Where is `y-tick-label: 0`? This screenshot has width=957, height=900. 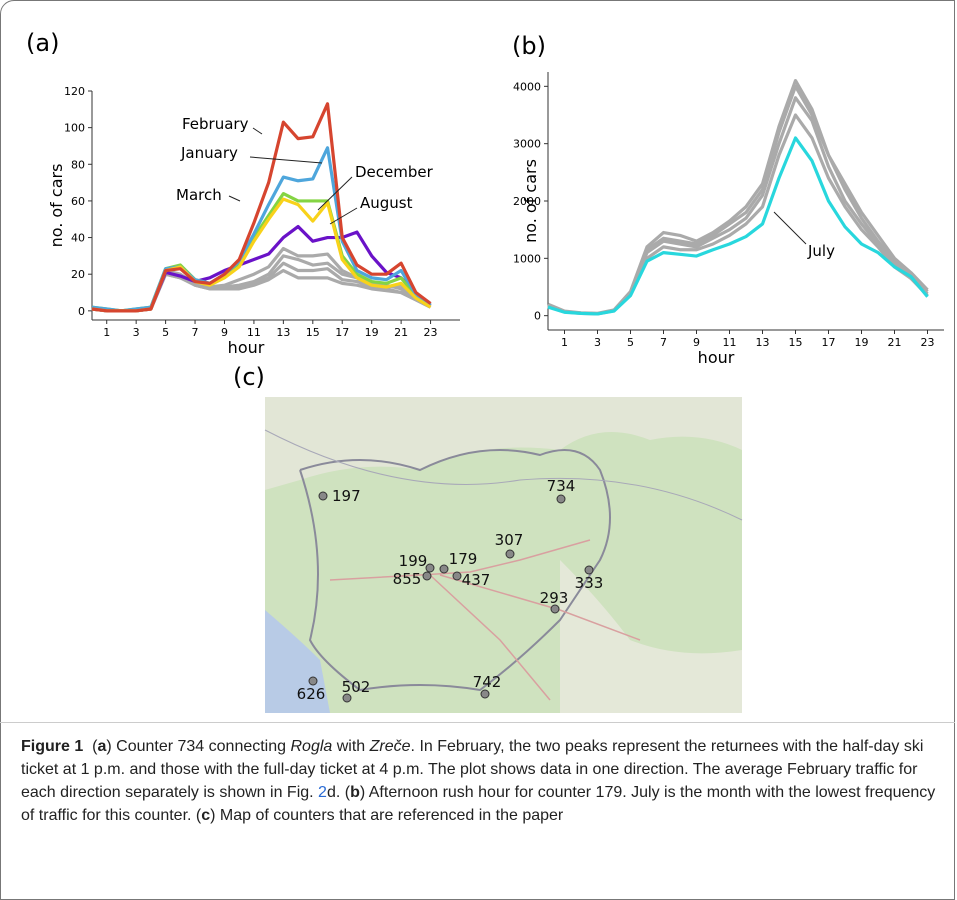 y-tick-label: 0 is located at coordinates (81, 311).